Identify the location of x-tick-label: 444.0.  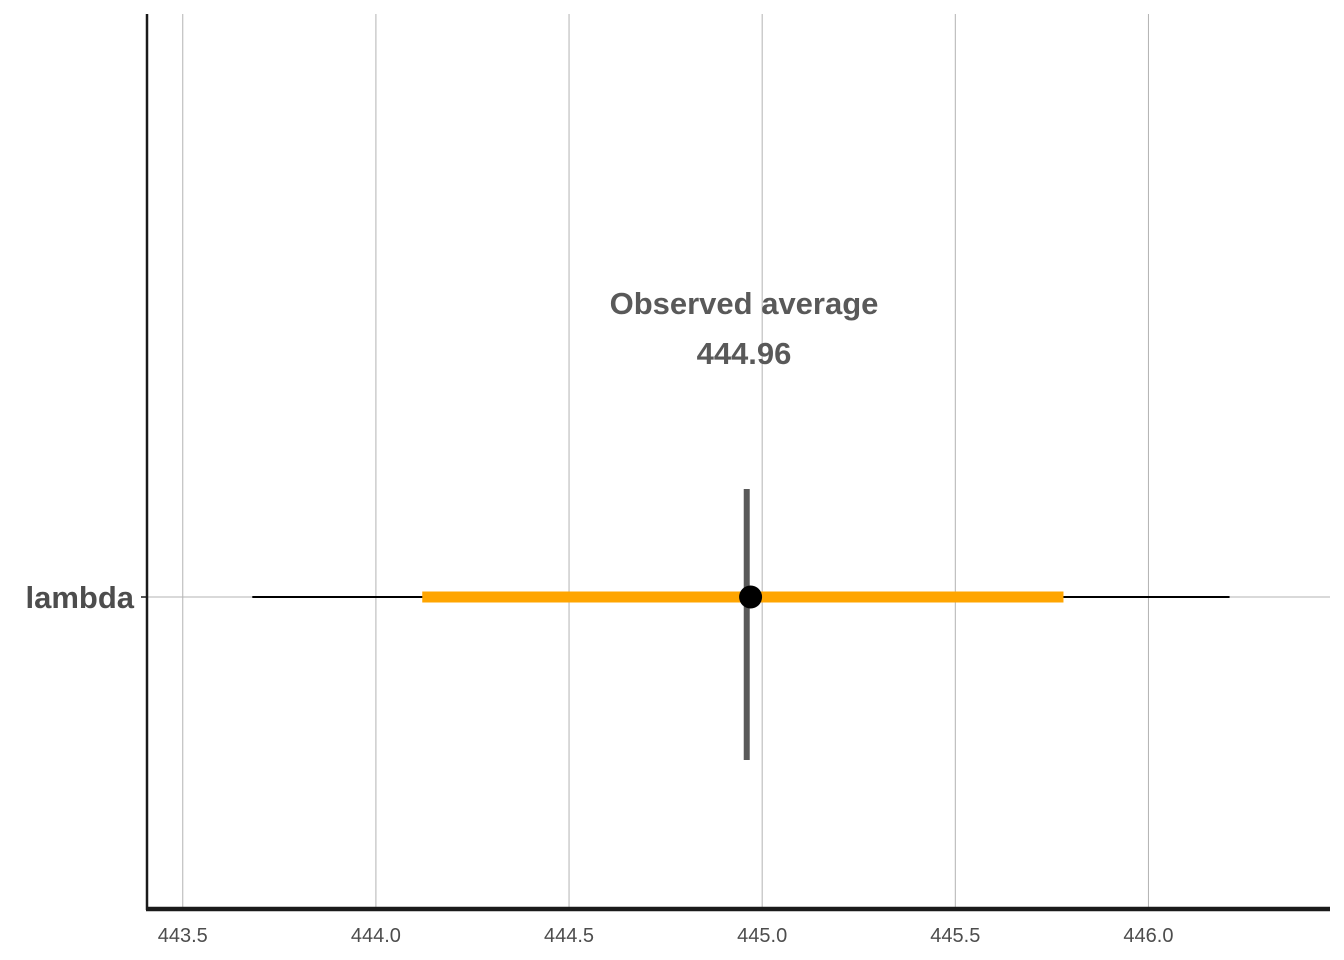
(376, 936).